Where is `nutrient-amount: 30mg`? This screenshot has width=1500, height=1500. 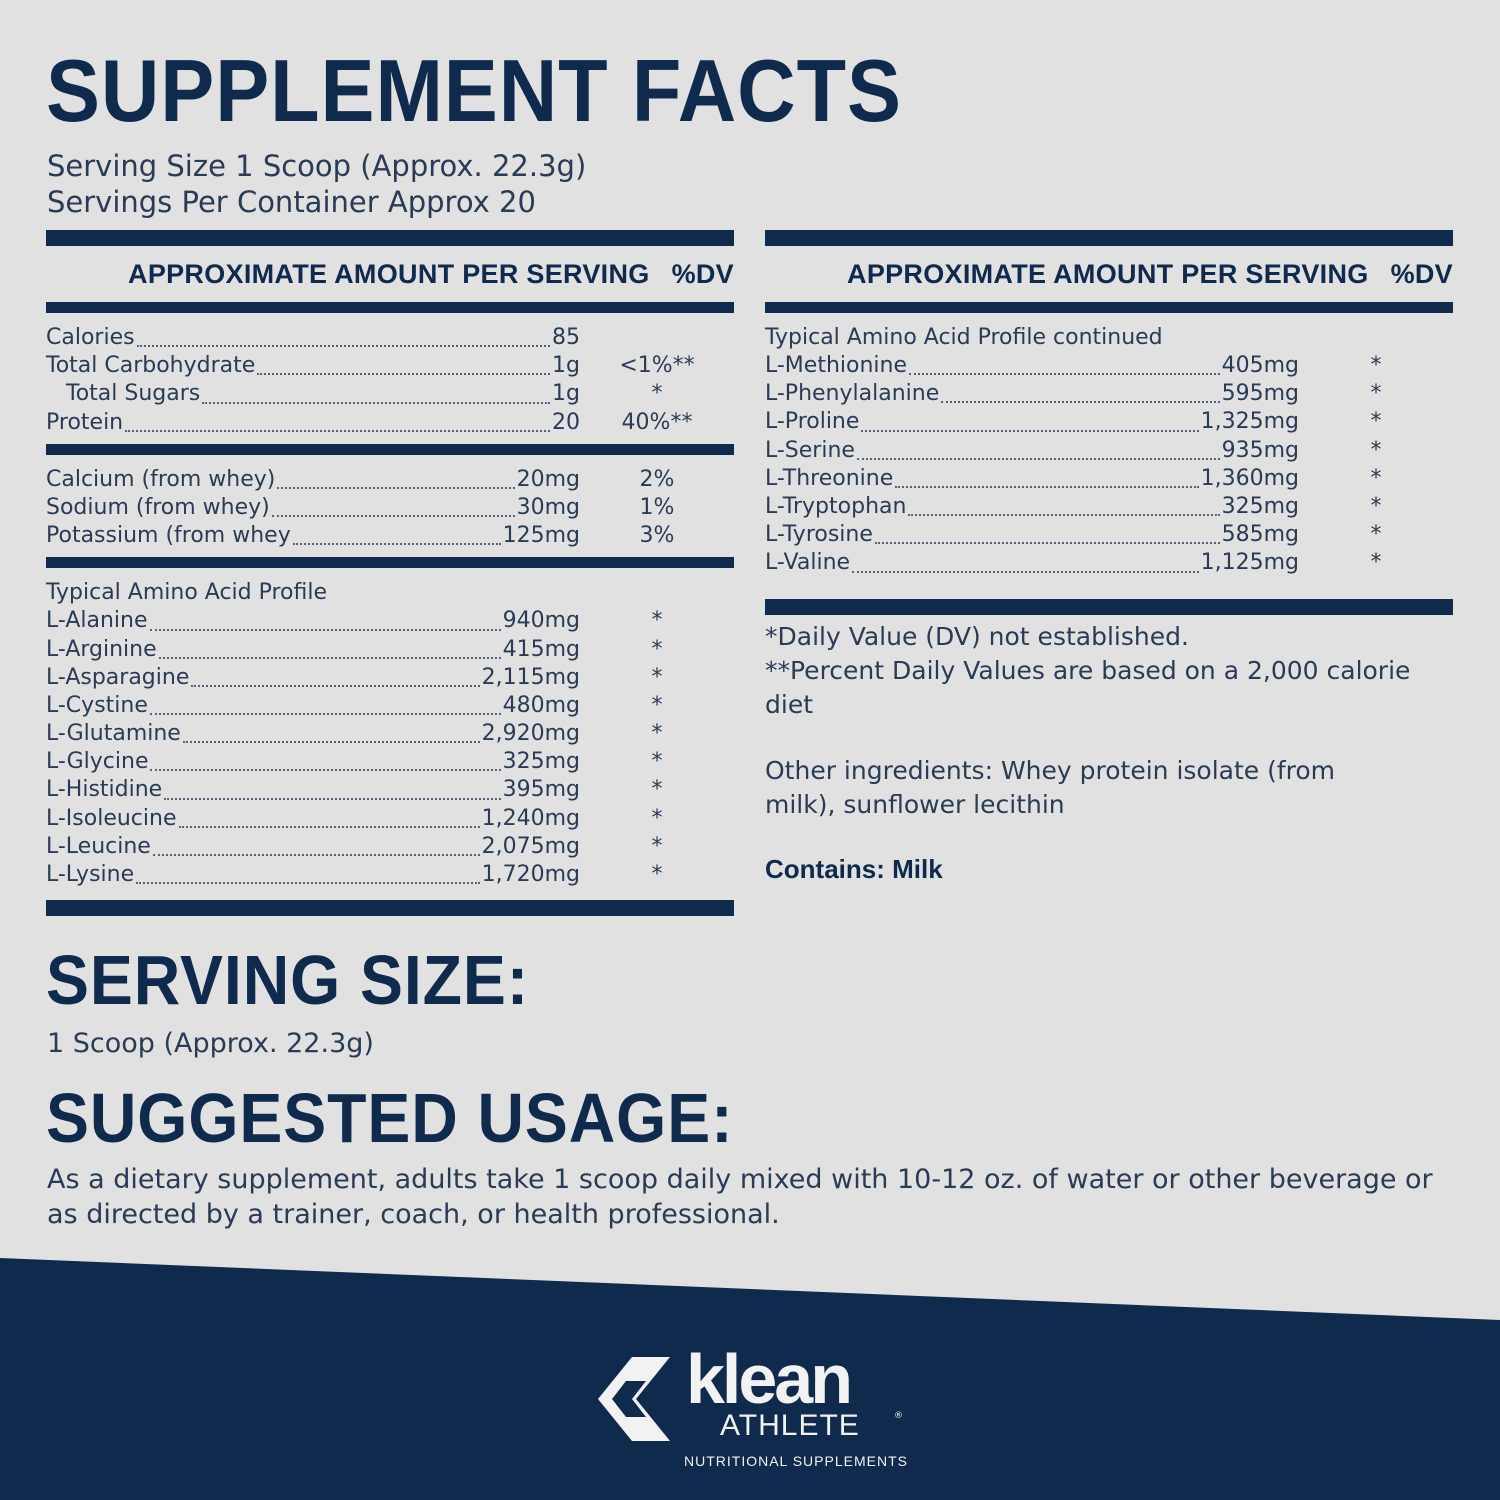
nutrient-amount: 30mg is located at coordinates (548, 507).